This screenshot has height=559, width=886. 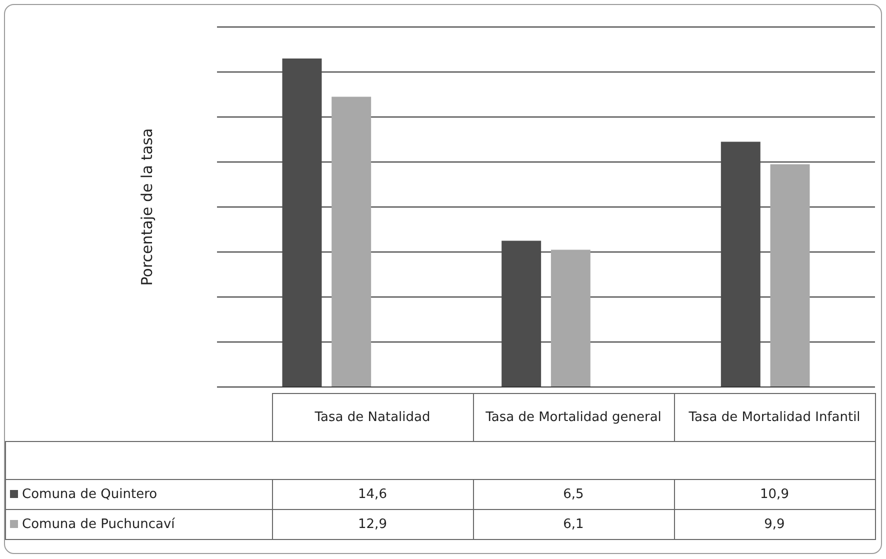 I want to click on legend-label: Comuna de Puchuncaví, so click(x=139, y=525).